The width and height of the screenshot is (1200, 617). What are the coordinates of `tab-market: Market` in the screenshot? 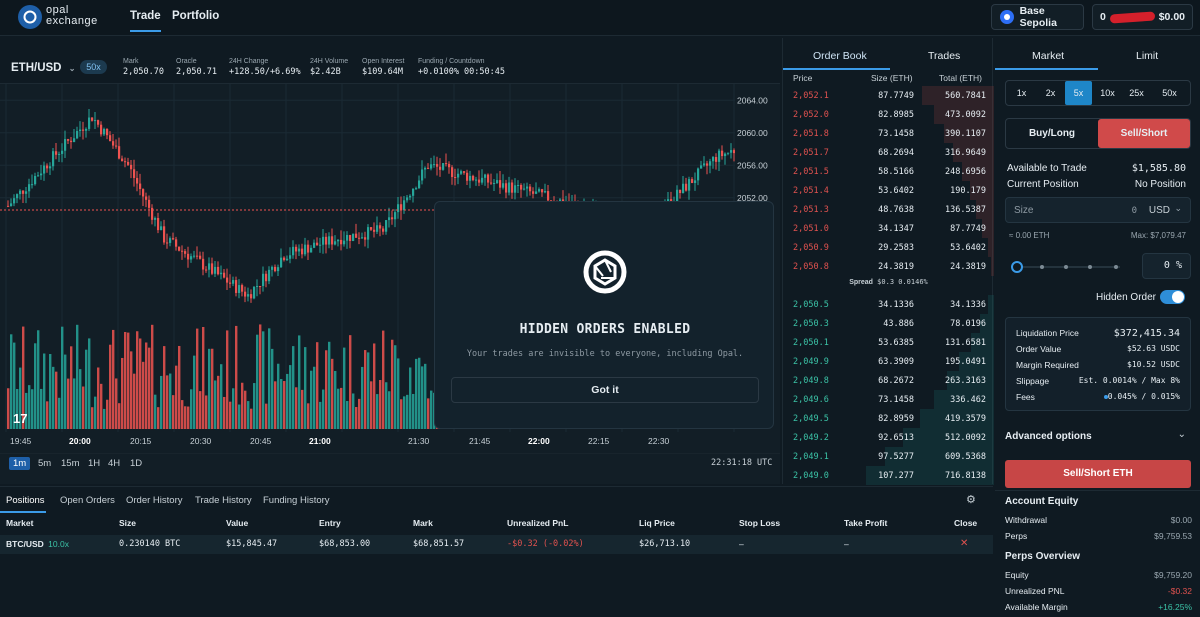 It's located at (1048, 56).